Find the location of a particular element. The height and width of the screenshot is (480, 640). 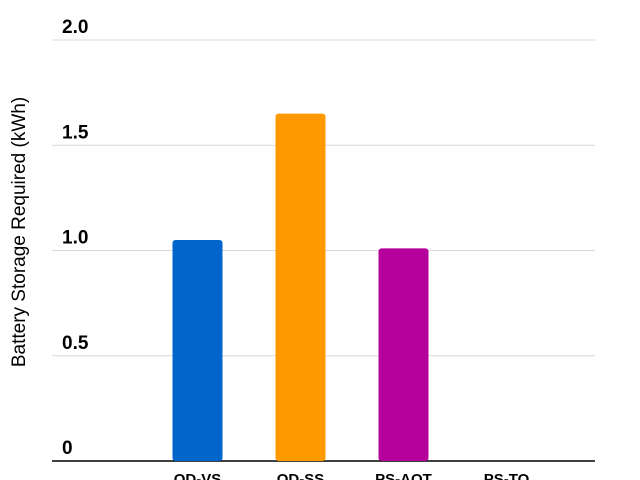

x-tick-label: PS-AOT is located at coordinates (403, 475).